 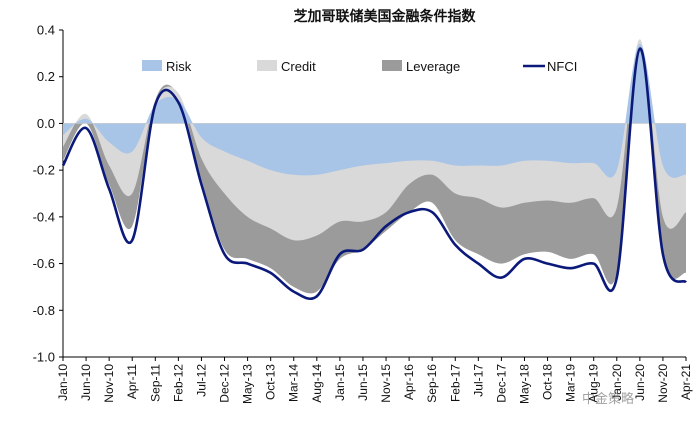 I want to click on x-tick-label: Jul-17, so click(x=478, y=380).